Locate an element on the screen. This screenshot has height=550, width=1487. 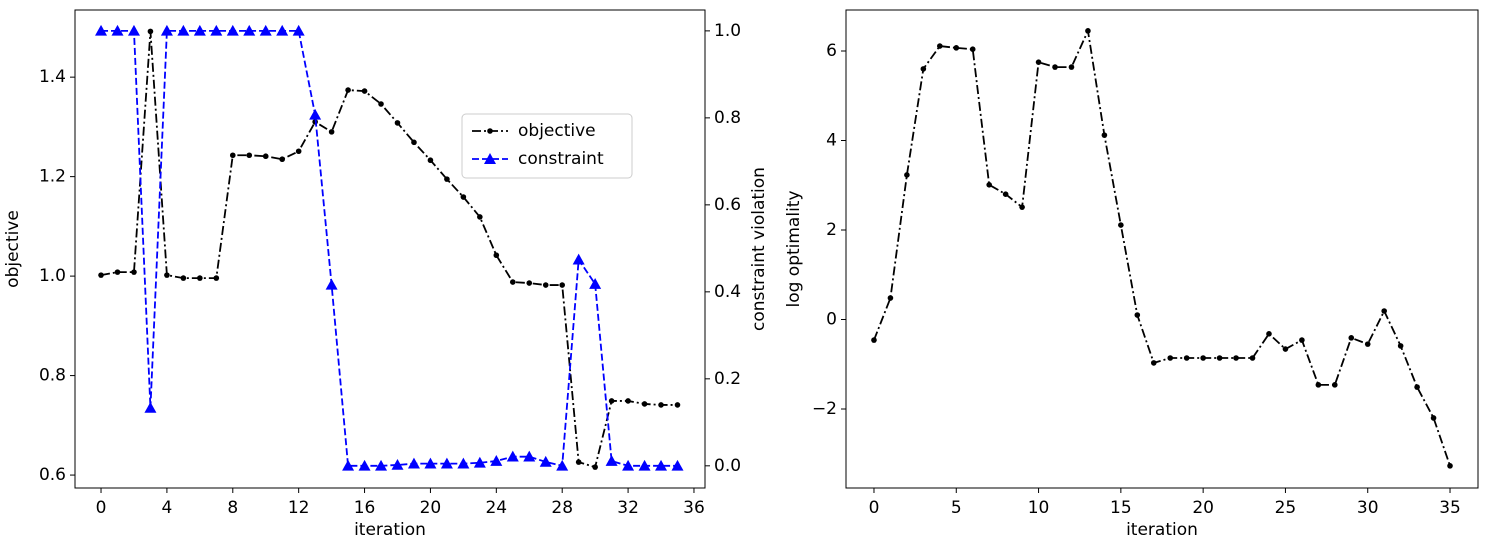
x-tick-label: 28 is located at coordinates (562, 508).